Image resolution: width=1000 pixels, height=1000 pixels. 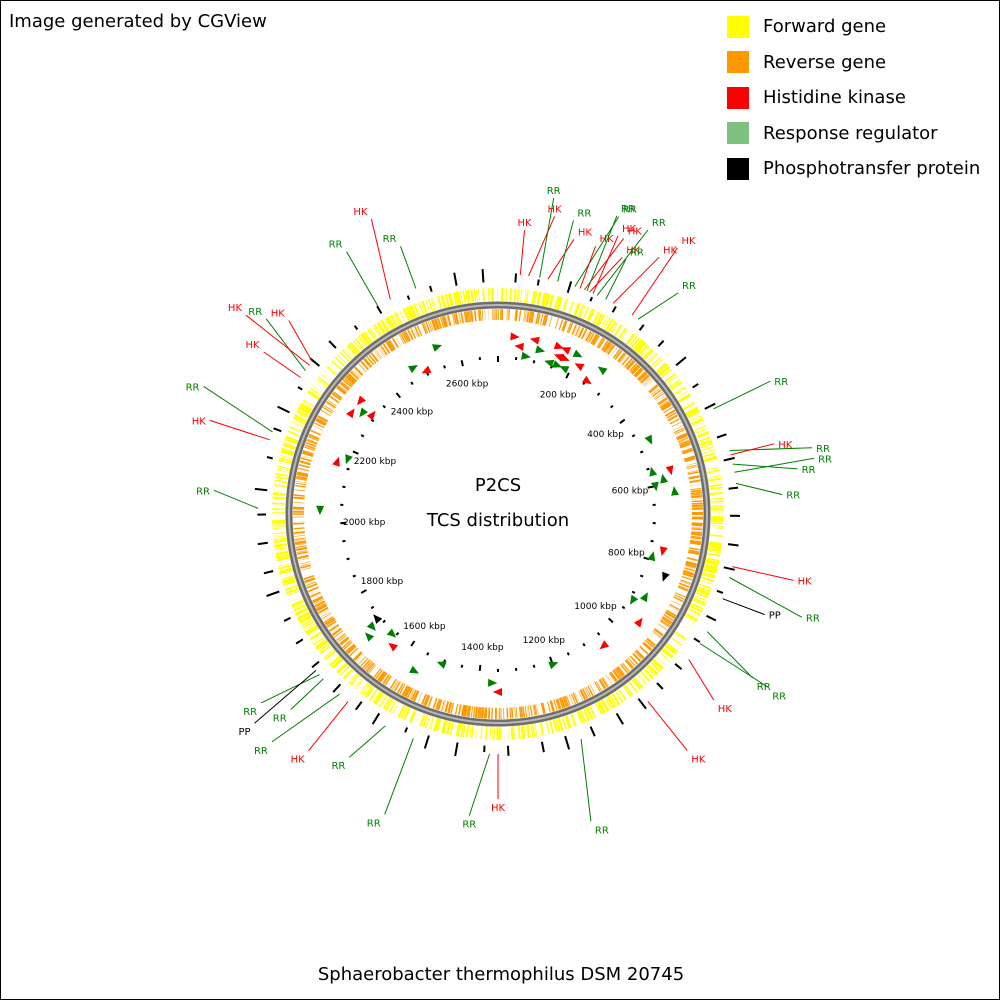 What do you see at coordinates (138, 21) in the screenshot?
I see `credit-text: Image generated by CGView` at bounding box center [138, 21].